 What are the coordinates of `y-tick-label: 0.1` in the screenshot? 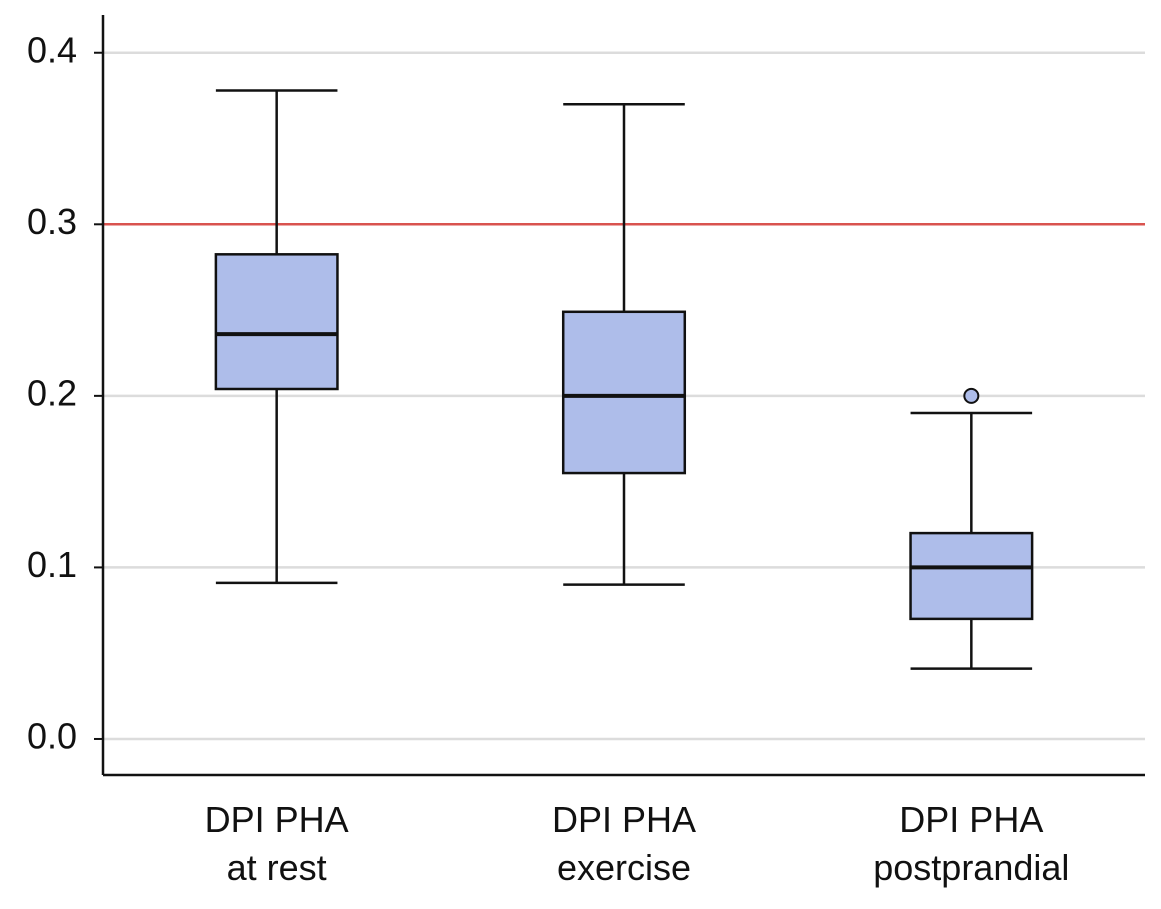 It's located at (52, 564).